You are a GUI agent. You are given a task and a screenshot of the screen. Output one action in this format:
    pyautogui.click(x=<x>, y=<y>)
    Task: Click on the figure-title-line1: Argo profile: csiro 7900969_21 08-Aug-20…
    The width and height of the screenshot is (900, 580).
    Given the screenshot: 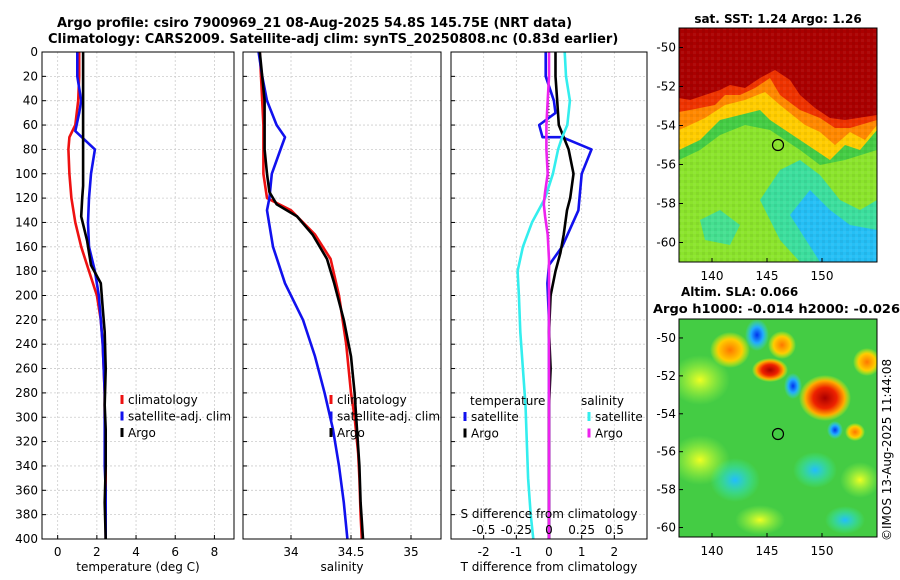 What is the action you would take?
    pyautogui.click(x=315, y=23)
    